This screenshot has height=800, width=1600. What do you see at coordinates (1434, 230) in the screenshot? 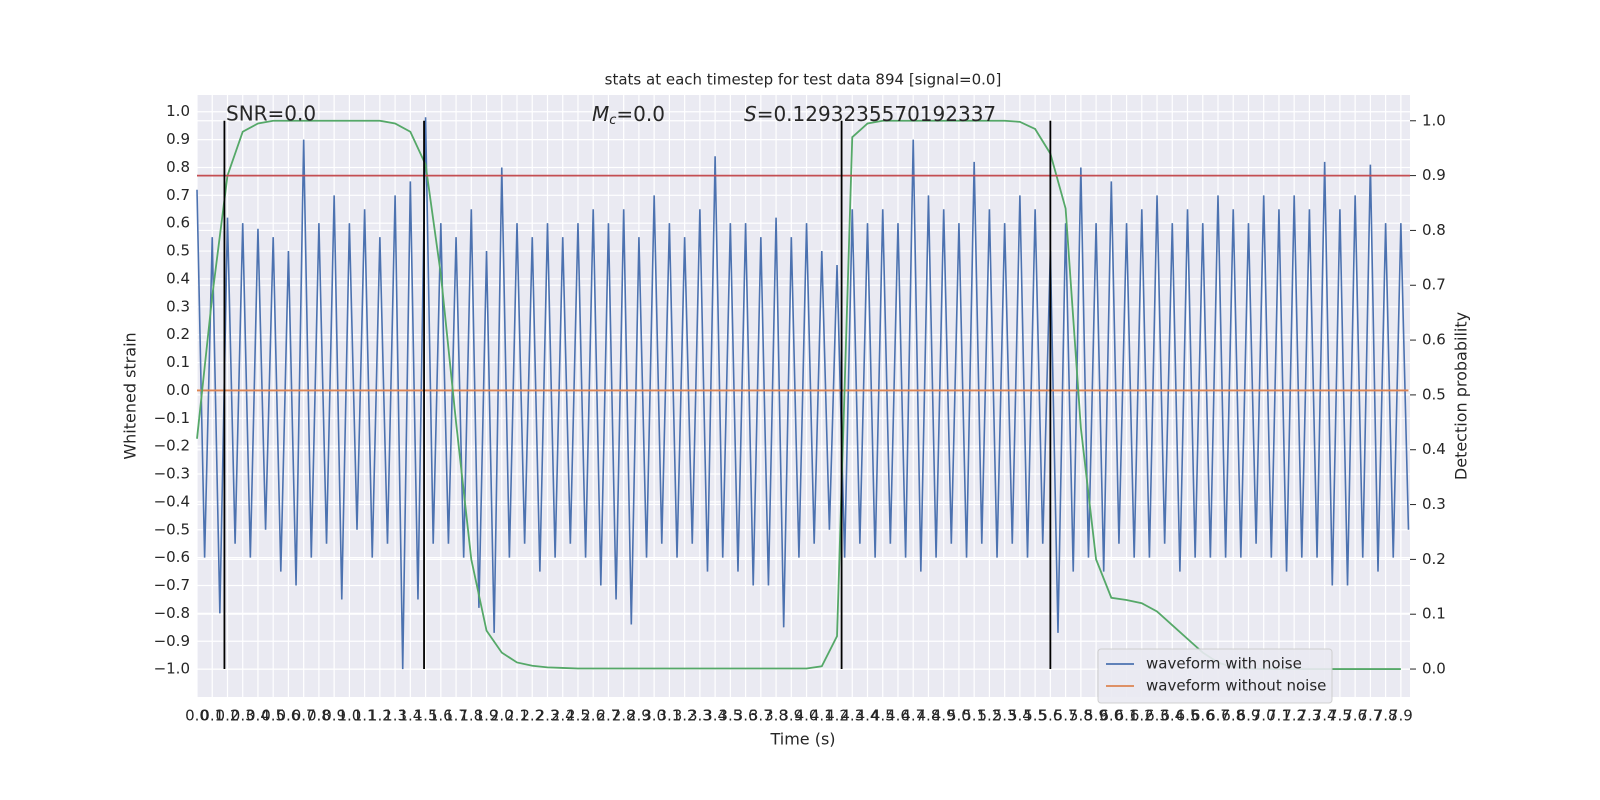
I see `y2-tick-label: 0.8` at bounding box center [1434, 230].